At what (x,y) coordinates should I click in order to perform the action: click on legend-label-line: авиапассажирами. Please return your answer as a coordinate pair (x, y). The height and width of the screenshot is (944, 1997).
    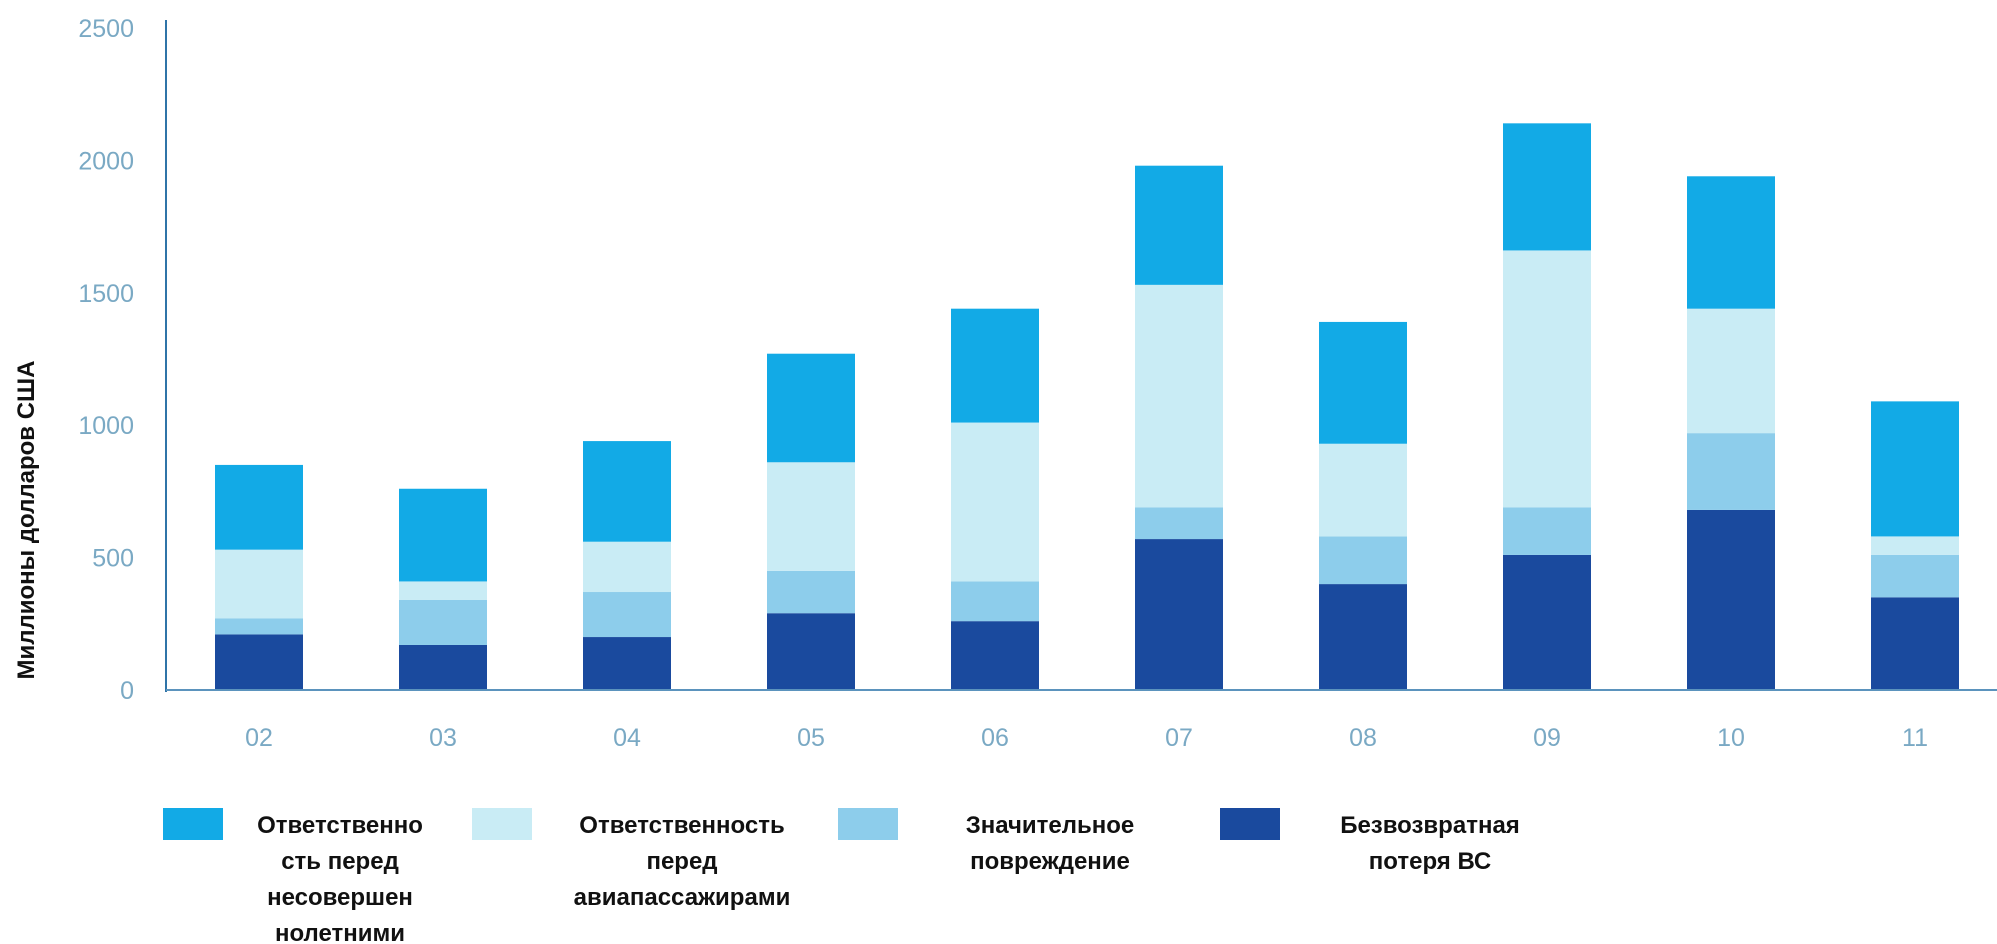
    Looking at the image, I should click on (682, 897).